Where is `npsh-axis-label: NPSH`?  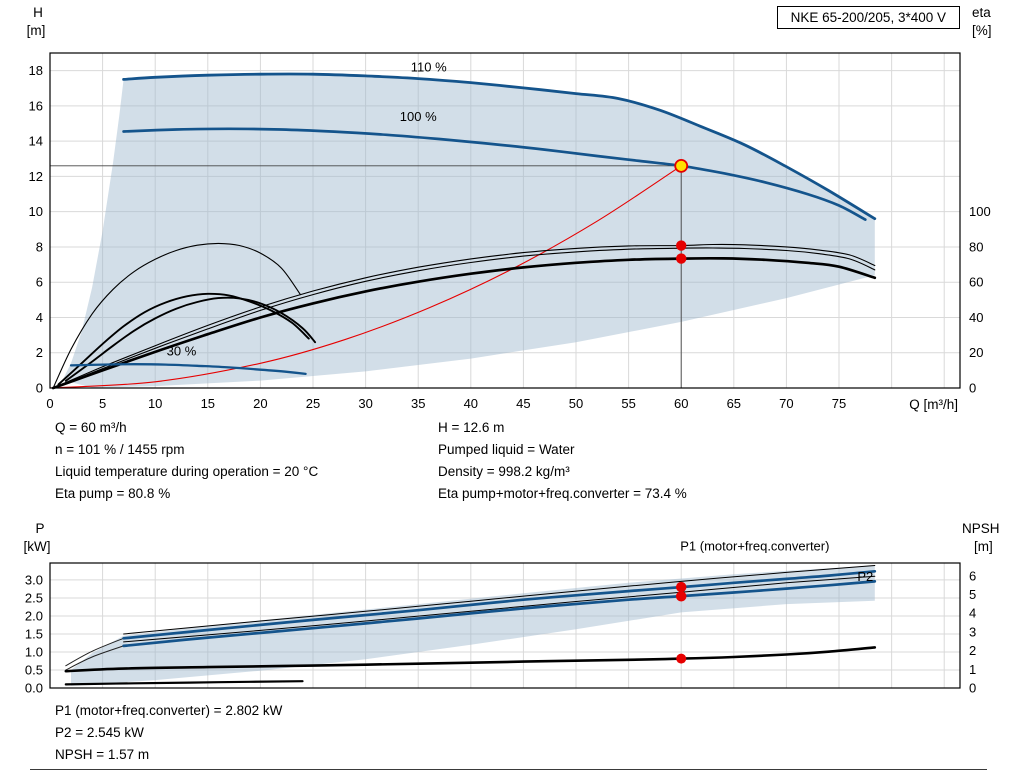 npsh-axis-label: NPSH is located at coordinates (981, 528).